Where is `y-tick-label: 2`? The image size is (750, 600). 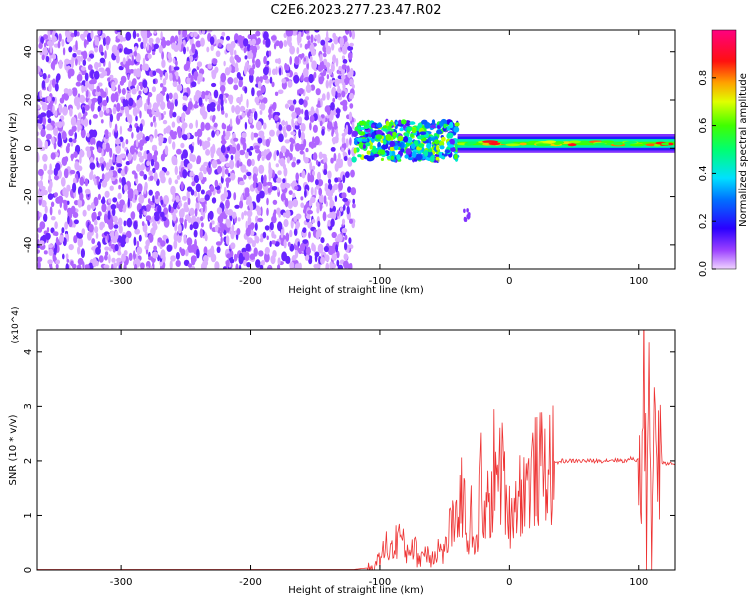 y-tick-label: 2 is located at coordinates (28, 461).